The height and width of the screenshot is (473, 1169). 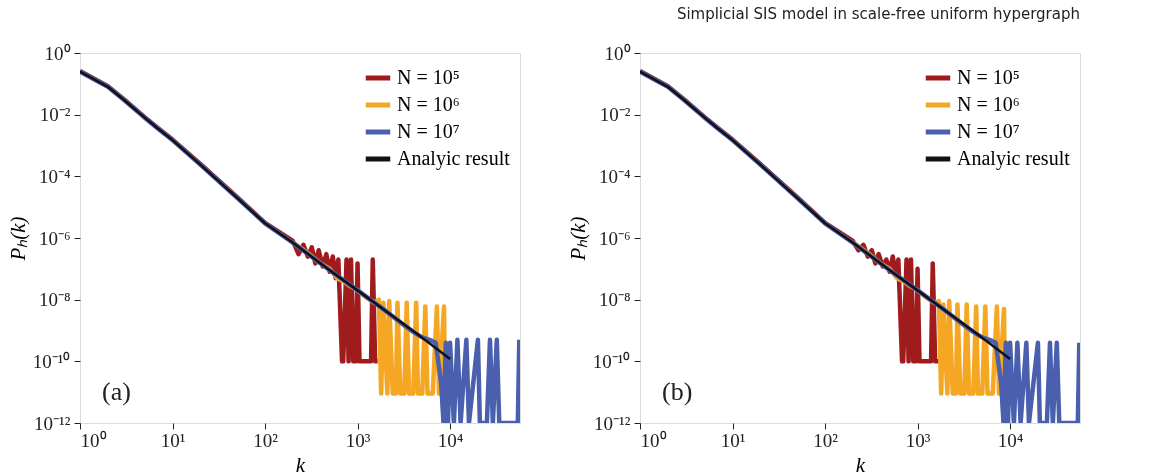 I want to click on chart-title: Simplicial SIS model in scale-free uniform hypergraph, so click(x=878, y=14).